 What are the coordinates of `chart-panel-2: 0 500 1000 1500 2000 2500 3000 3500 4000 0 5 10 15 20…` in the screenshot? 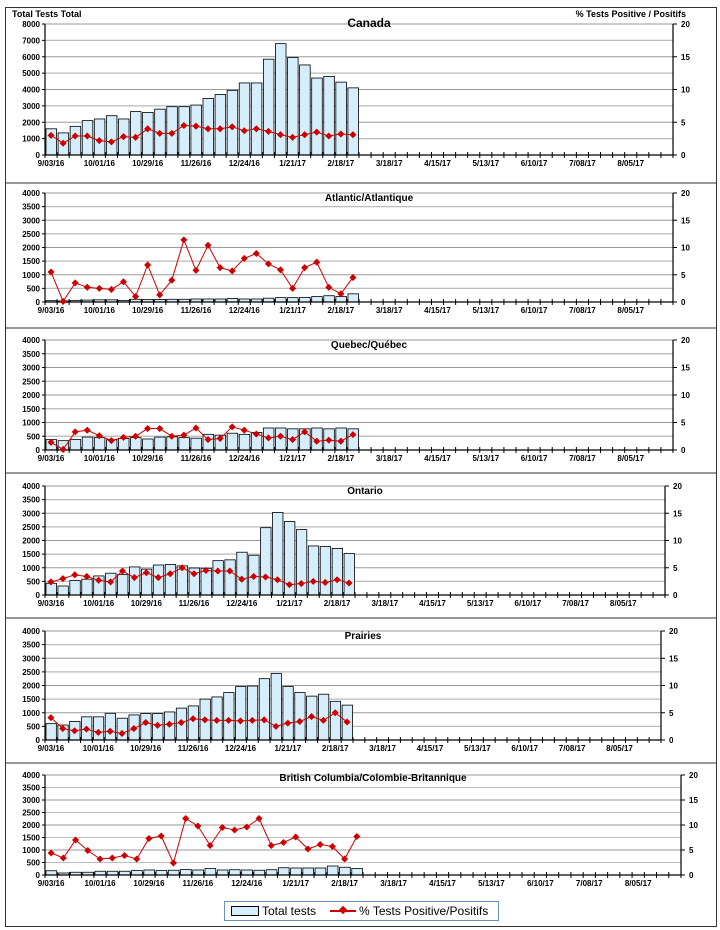 It's located at (361, 395).